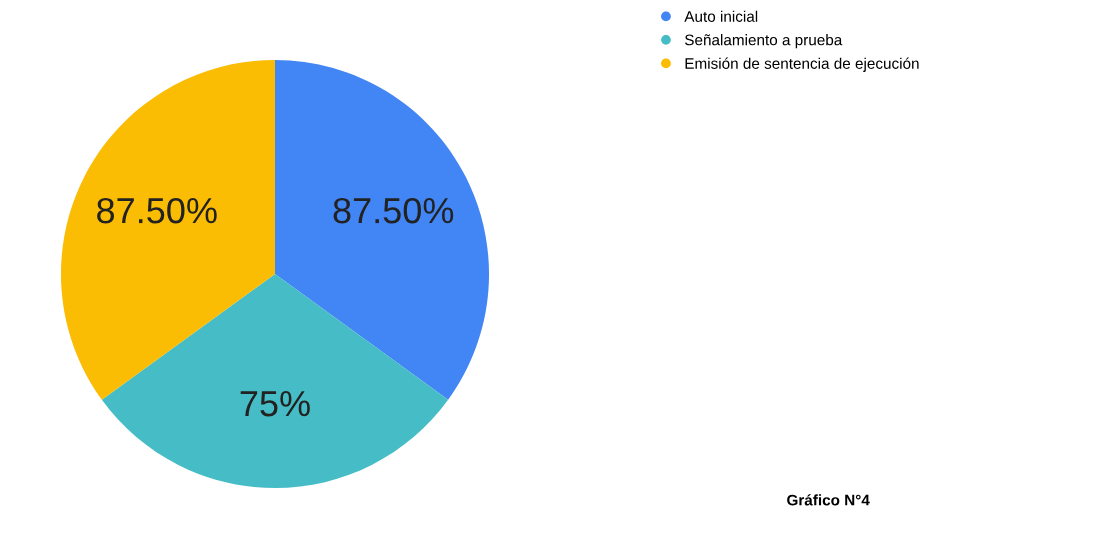 The height and width of the screenshot is (548, 1094). I want to click on legend-label: Señalamiento a prueba, so click(763, 41).